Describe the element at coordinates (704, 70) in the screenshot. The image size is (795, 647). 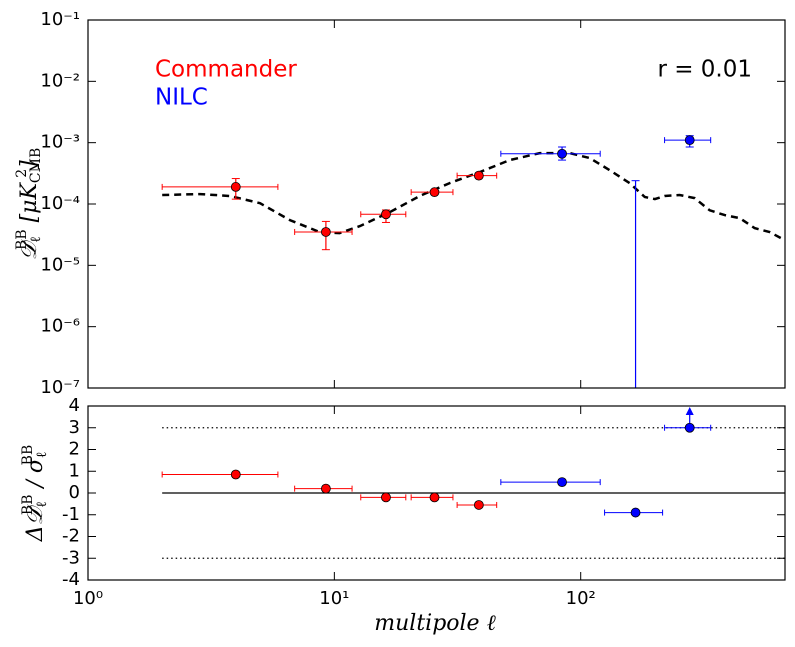
I see `annotation: r = 0.01` at that location.